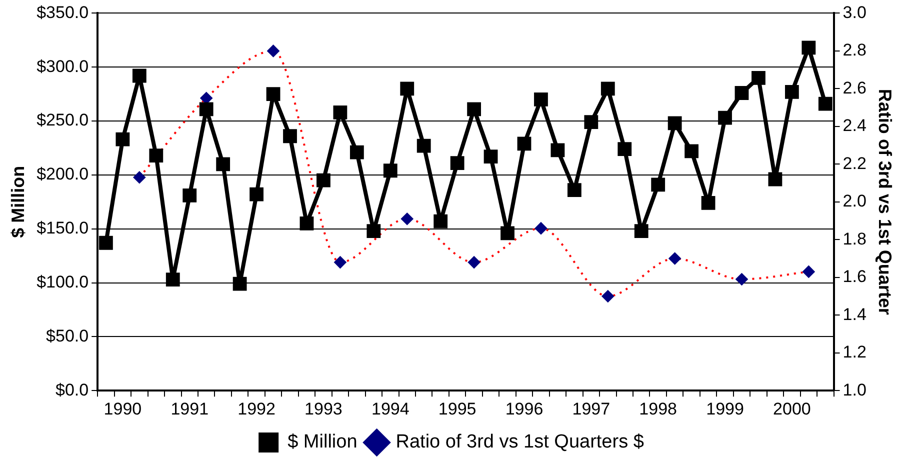 The height and width of the screenshot is (466, 907). Describe the element at coordinates (854, 126) in the screenshot. I see `y2-tick-label: 2.4` at that location.